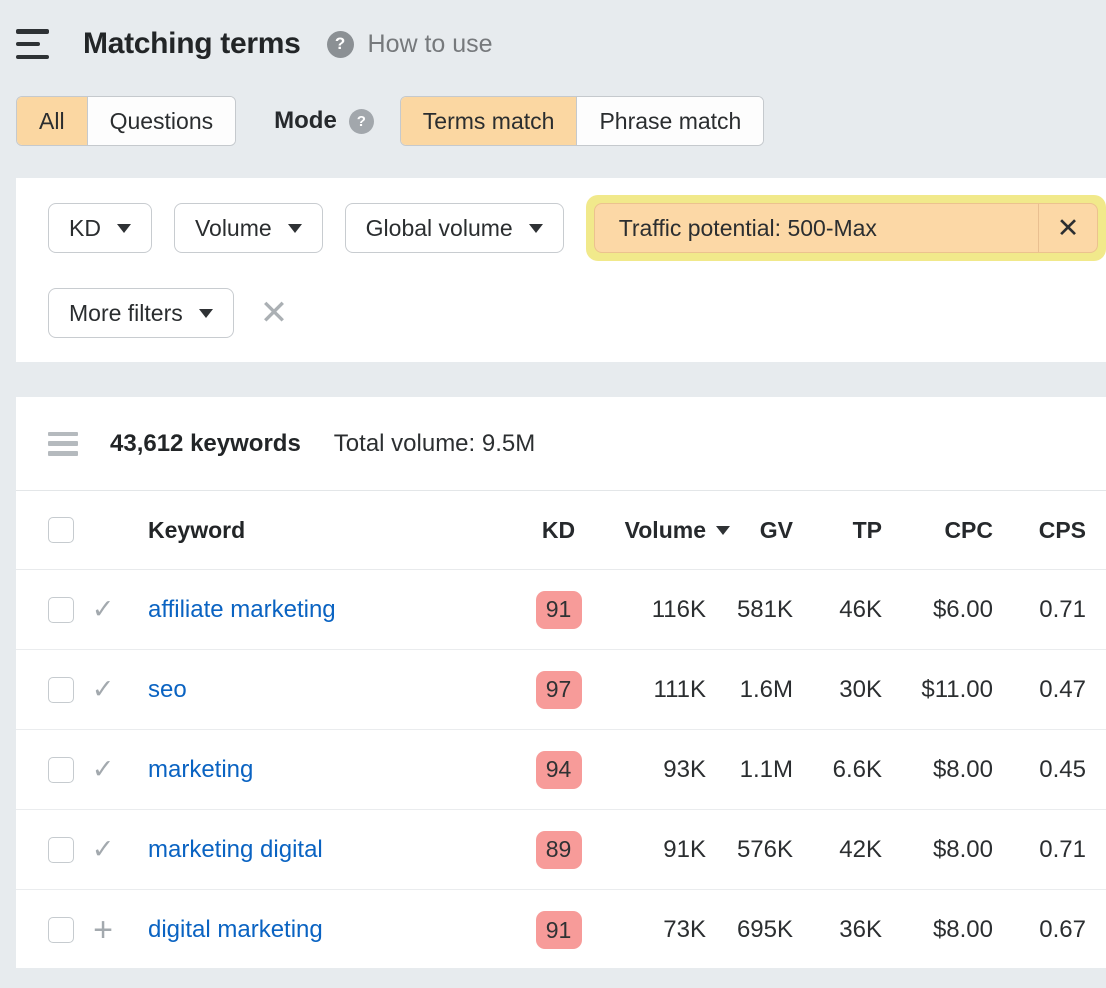  What do you see at coordinates (684, 929) in the screenshot?
I see `volume-value: 73K` at bounding box center [684, 929].